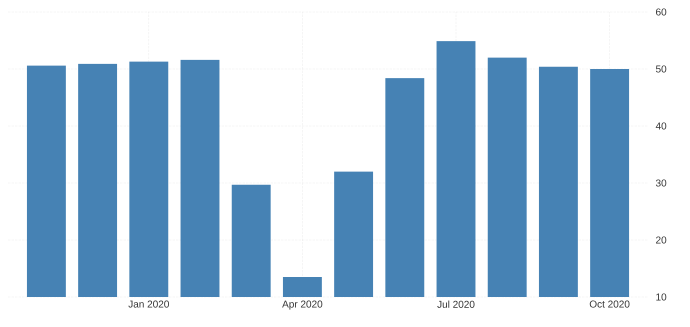 Image resolution: width=690 pixels, height=327 pixels. What do you see at coordinates (661, 126) in the screenshot?
I see `y-tick-label: 40` at bounding box center [661, 126].